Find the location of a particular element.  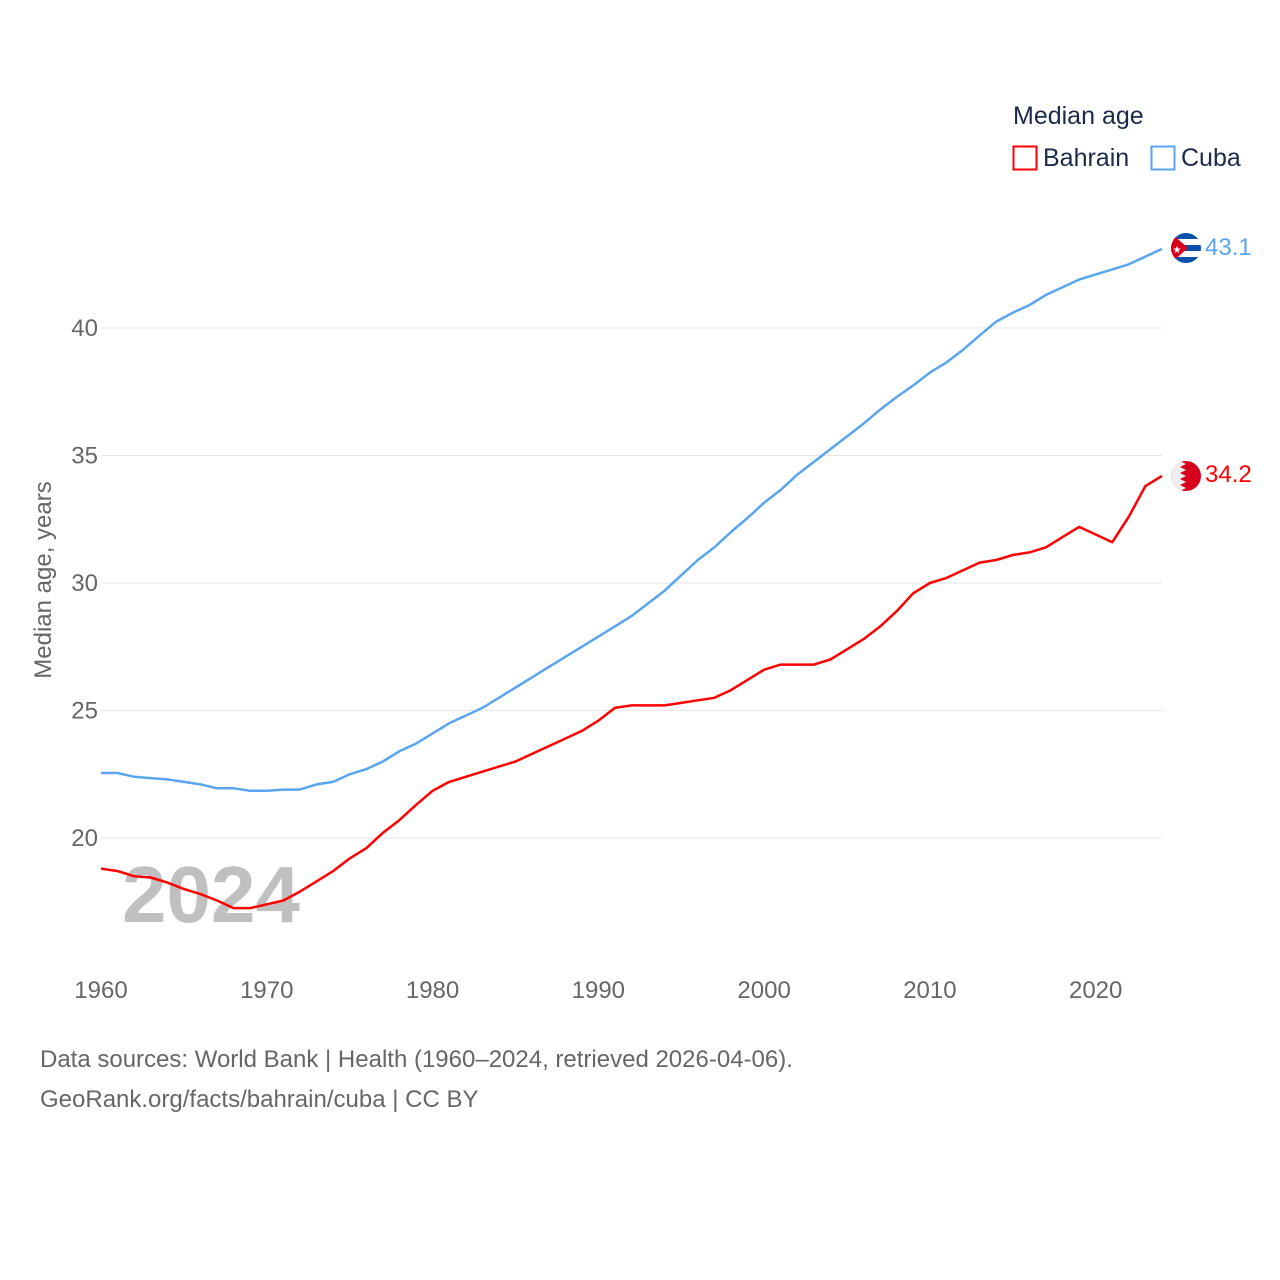

x-tick-label: 2010 is located at coordinates (929, 990).